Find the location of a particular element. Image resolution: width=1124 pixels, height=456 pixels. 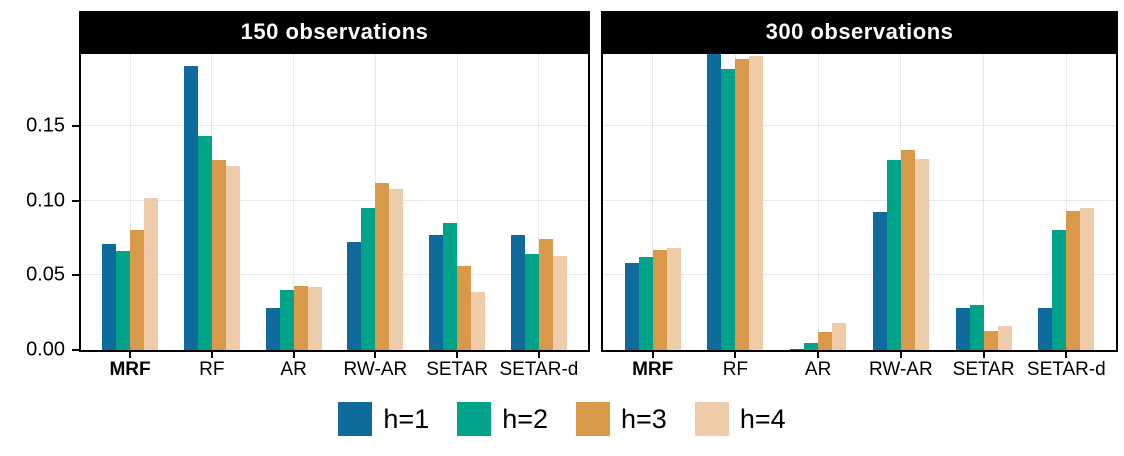

x-axis-label-RW-AR: RW-AR is located at coordinates (901, 369).